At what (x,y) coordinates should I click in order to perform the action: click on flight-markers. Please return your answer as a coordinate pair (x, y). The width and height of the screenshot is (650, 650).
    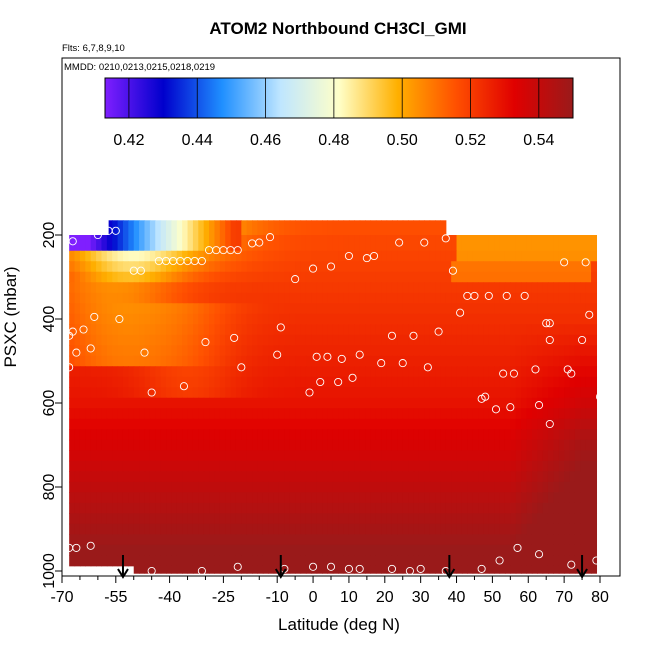
    Looking at the image, I should click on (352, 567).